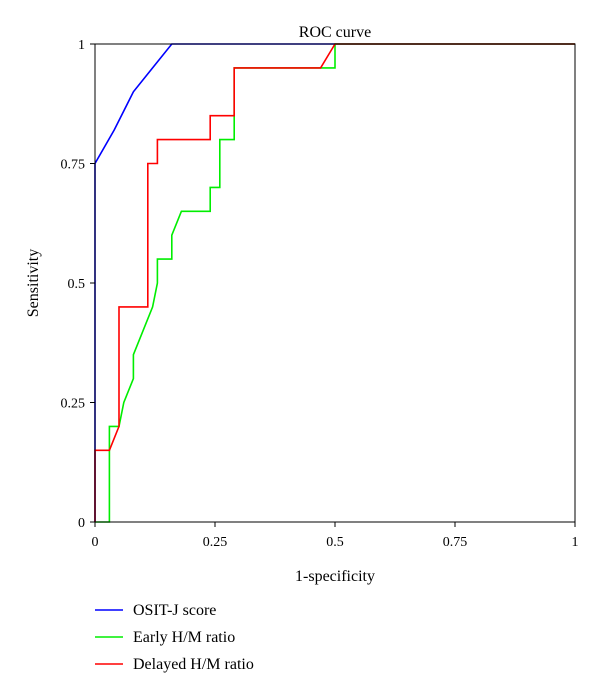  Describe the element at coordinates (77, 284) in the screenshot. I see `y-tick-label: 0.5` at that location.